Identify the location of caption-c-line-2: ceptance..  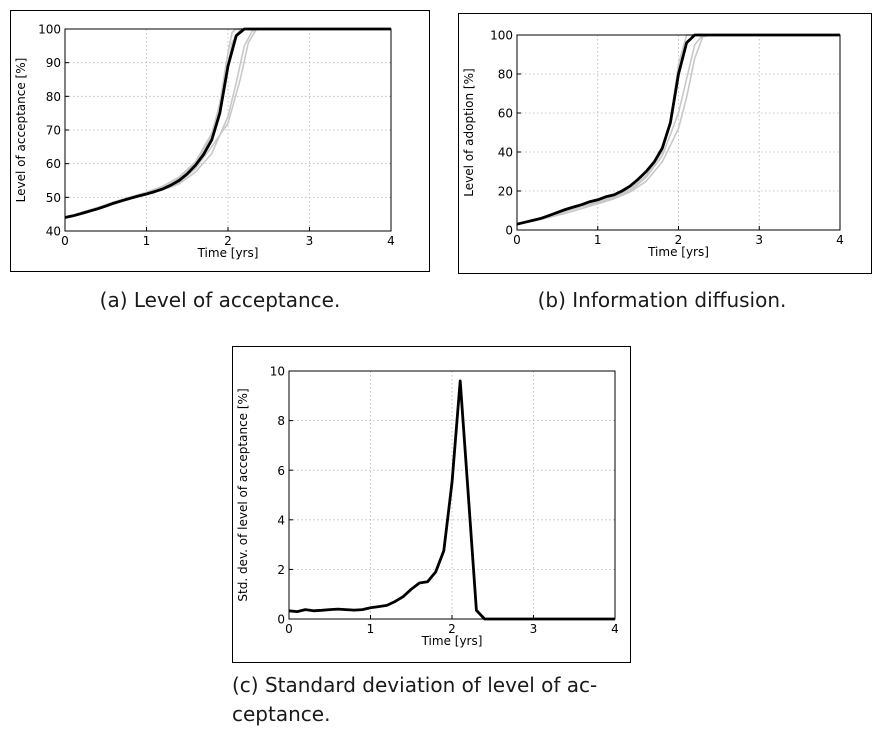
(281, 714).